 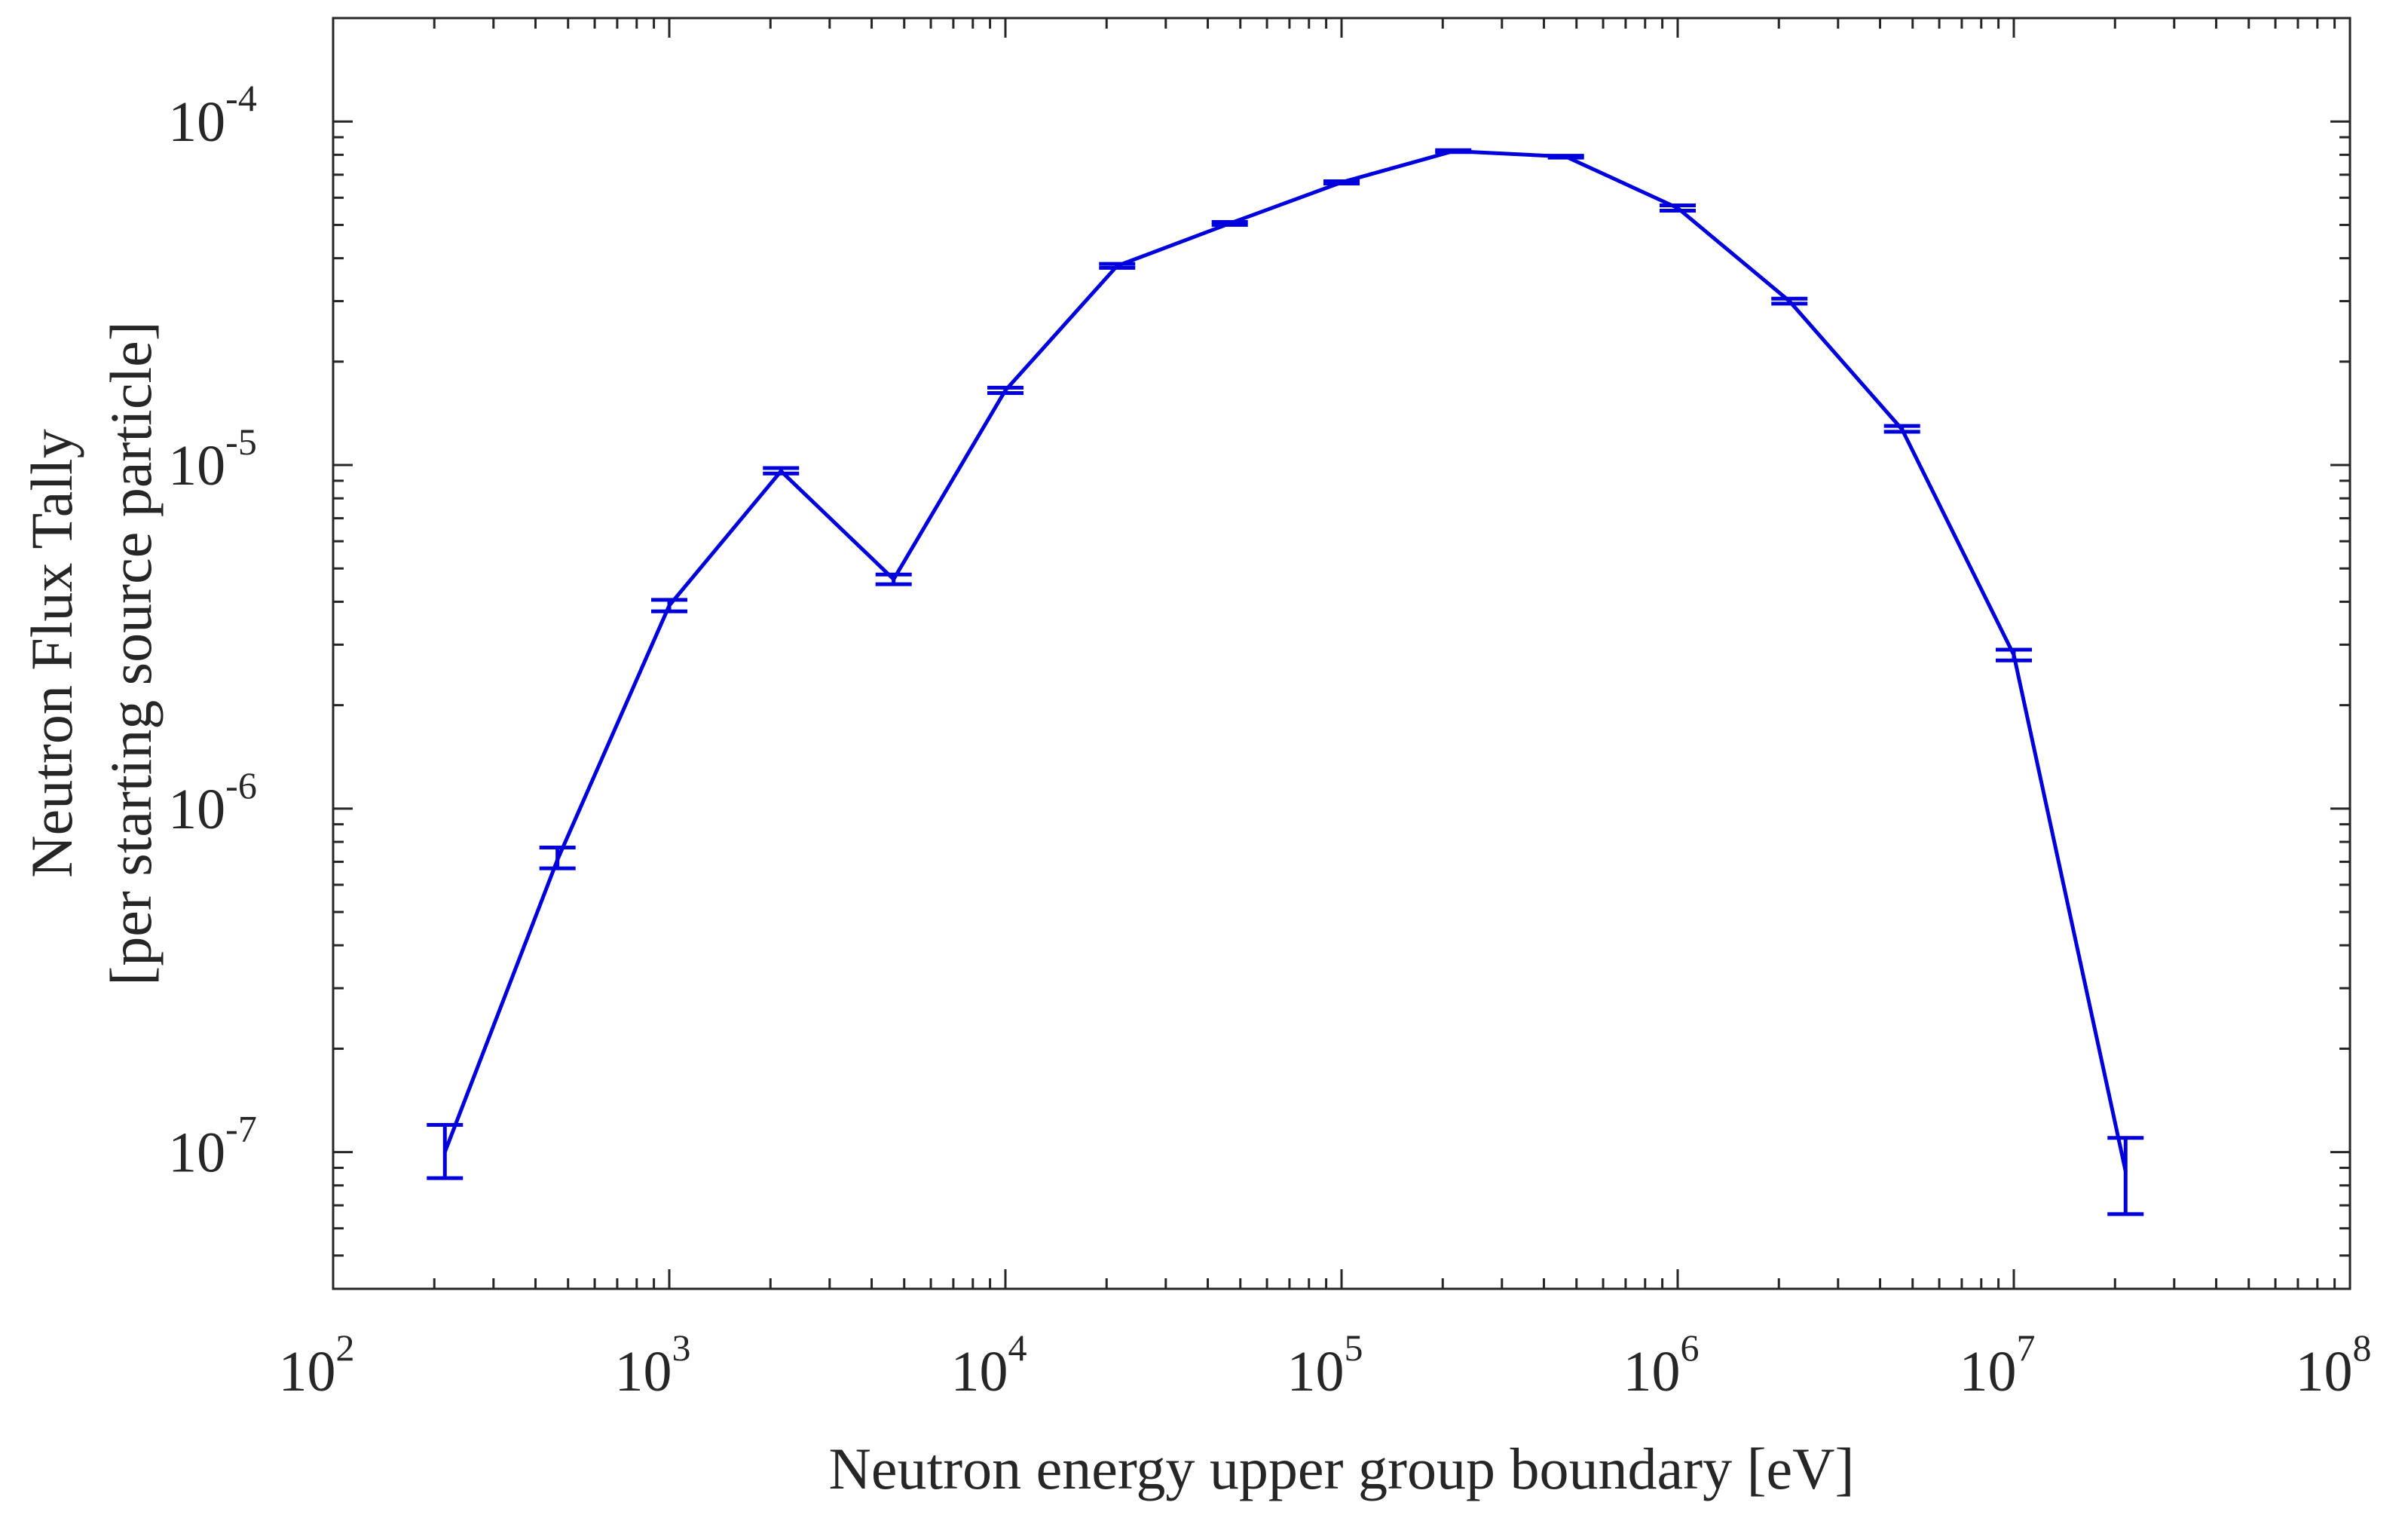 What do you see at coordinates (52, 653) in the screenshot?
I see `y-axis-title-line1: Neutron Flux Tally` at bounding box center [52, 653].